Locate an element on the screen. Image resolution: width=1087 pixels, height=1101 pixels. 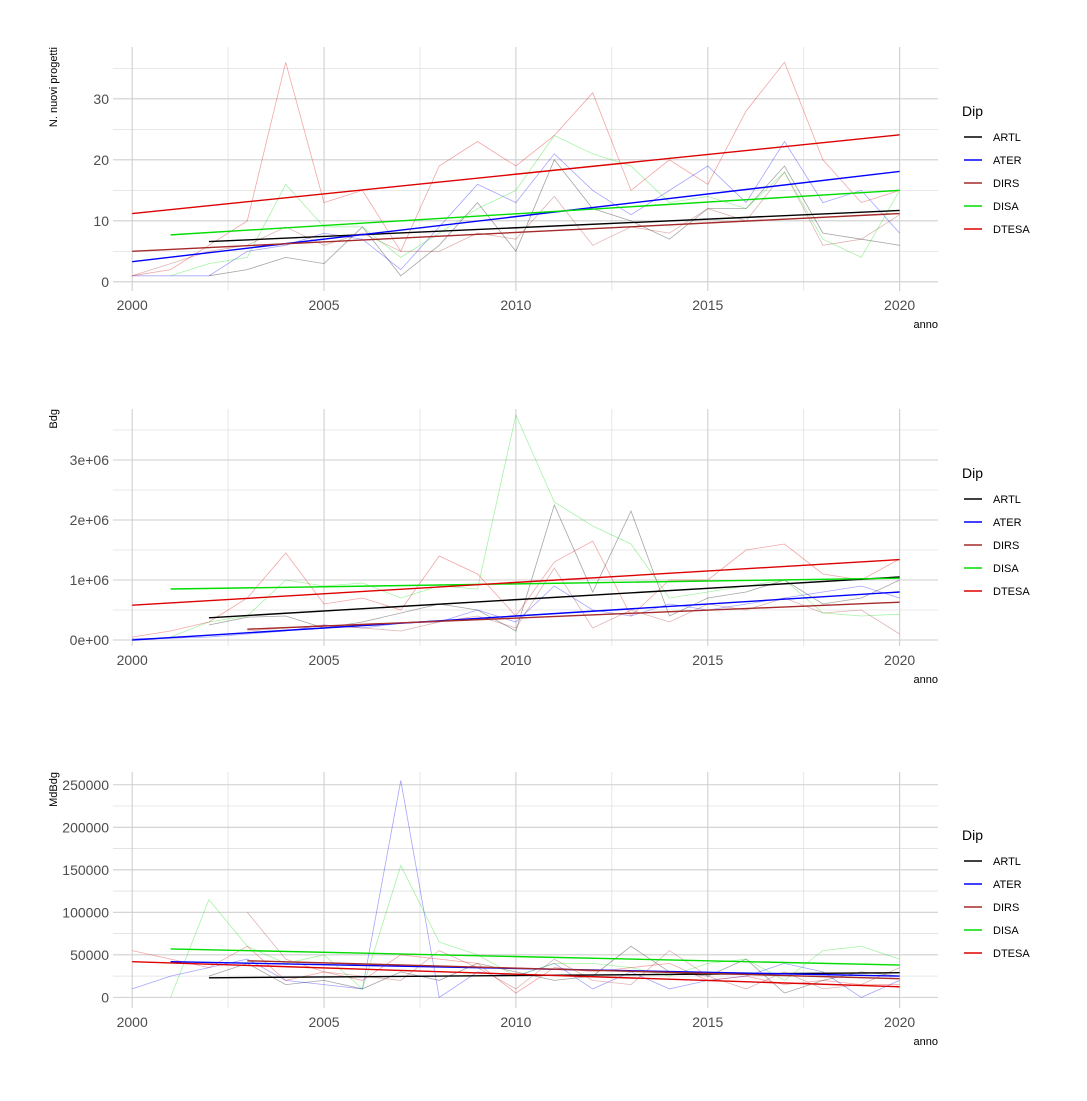
series-line-dirs is located at coordinates (573, 601).